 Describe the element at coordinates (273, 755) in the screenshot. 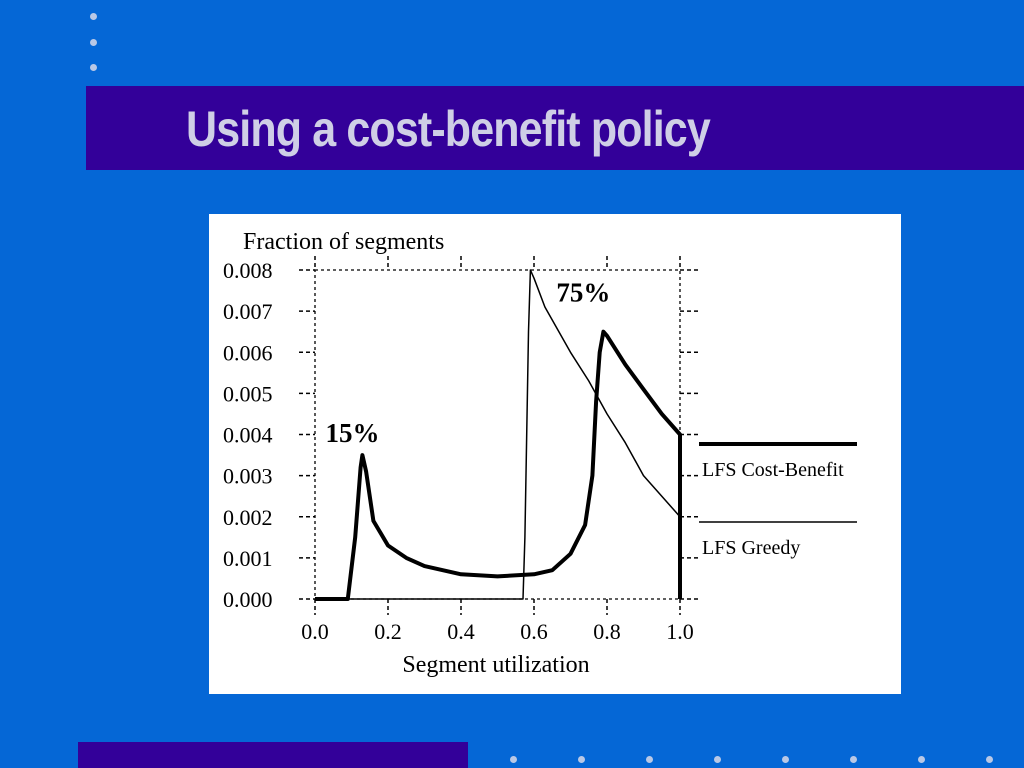

I see `bottom-band` at that location.